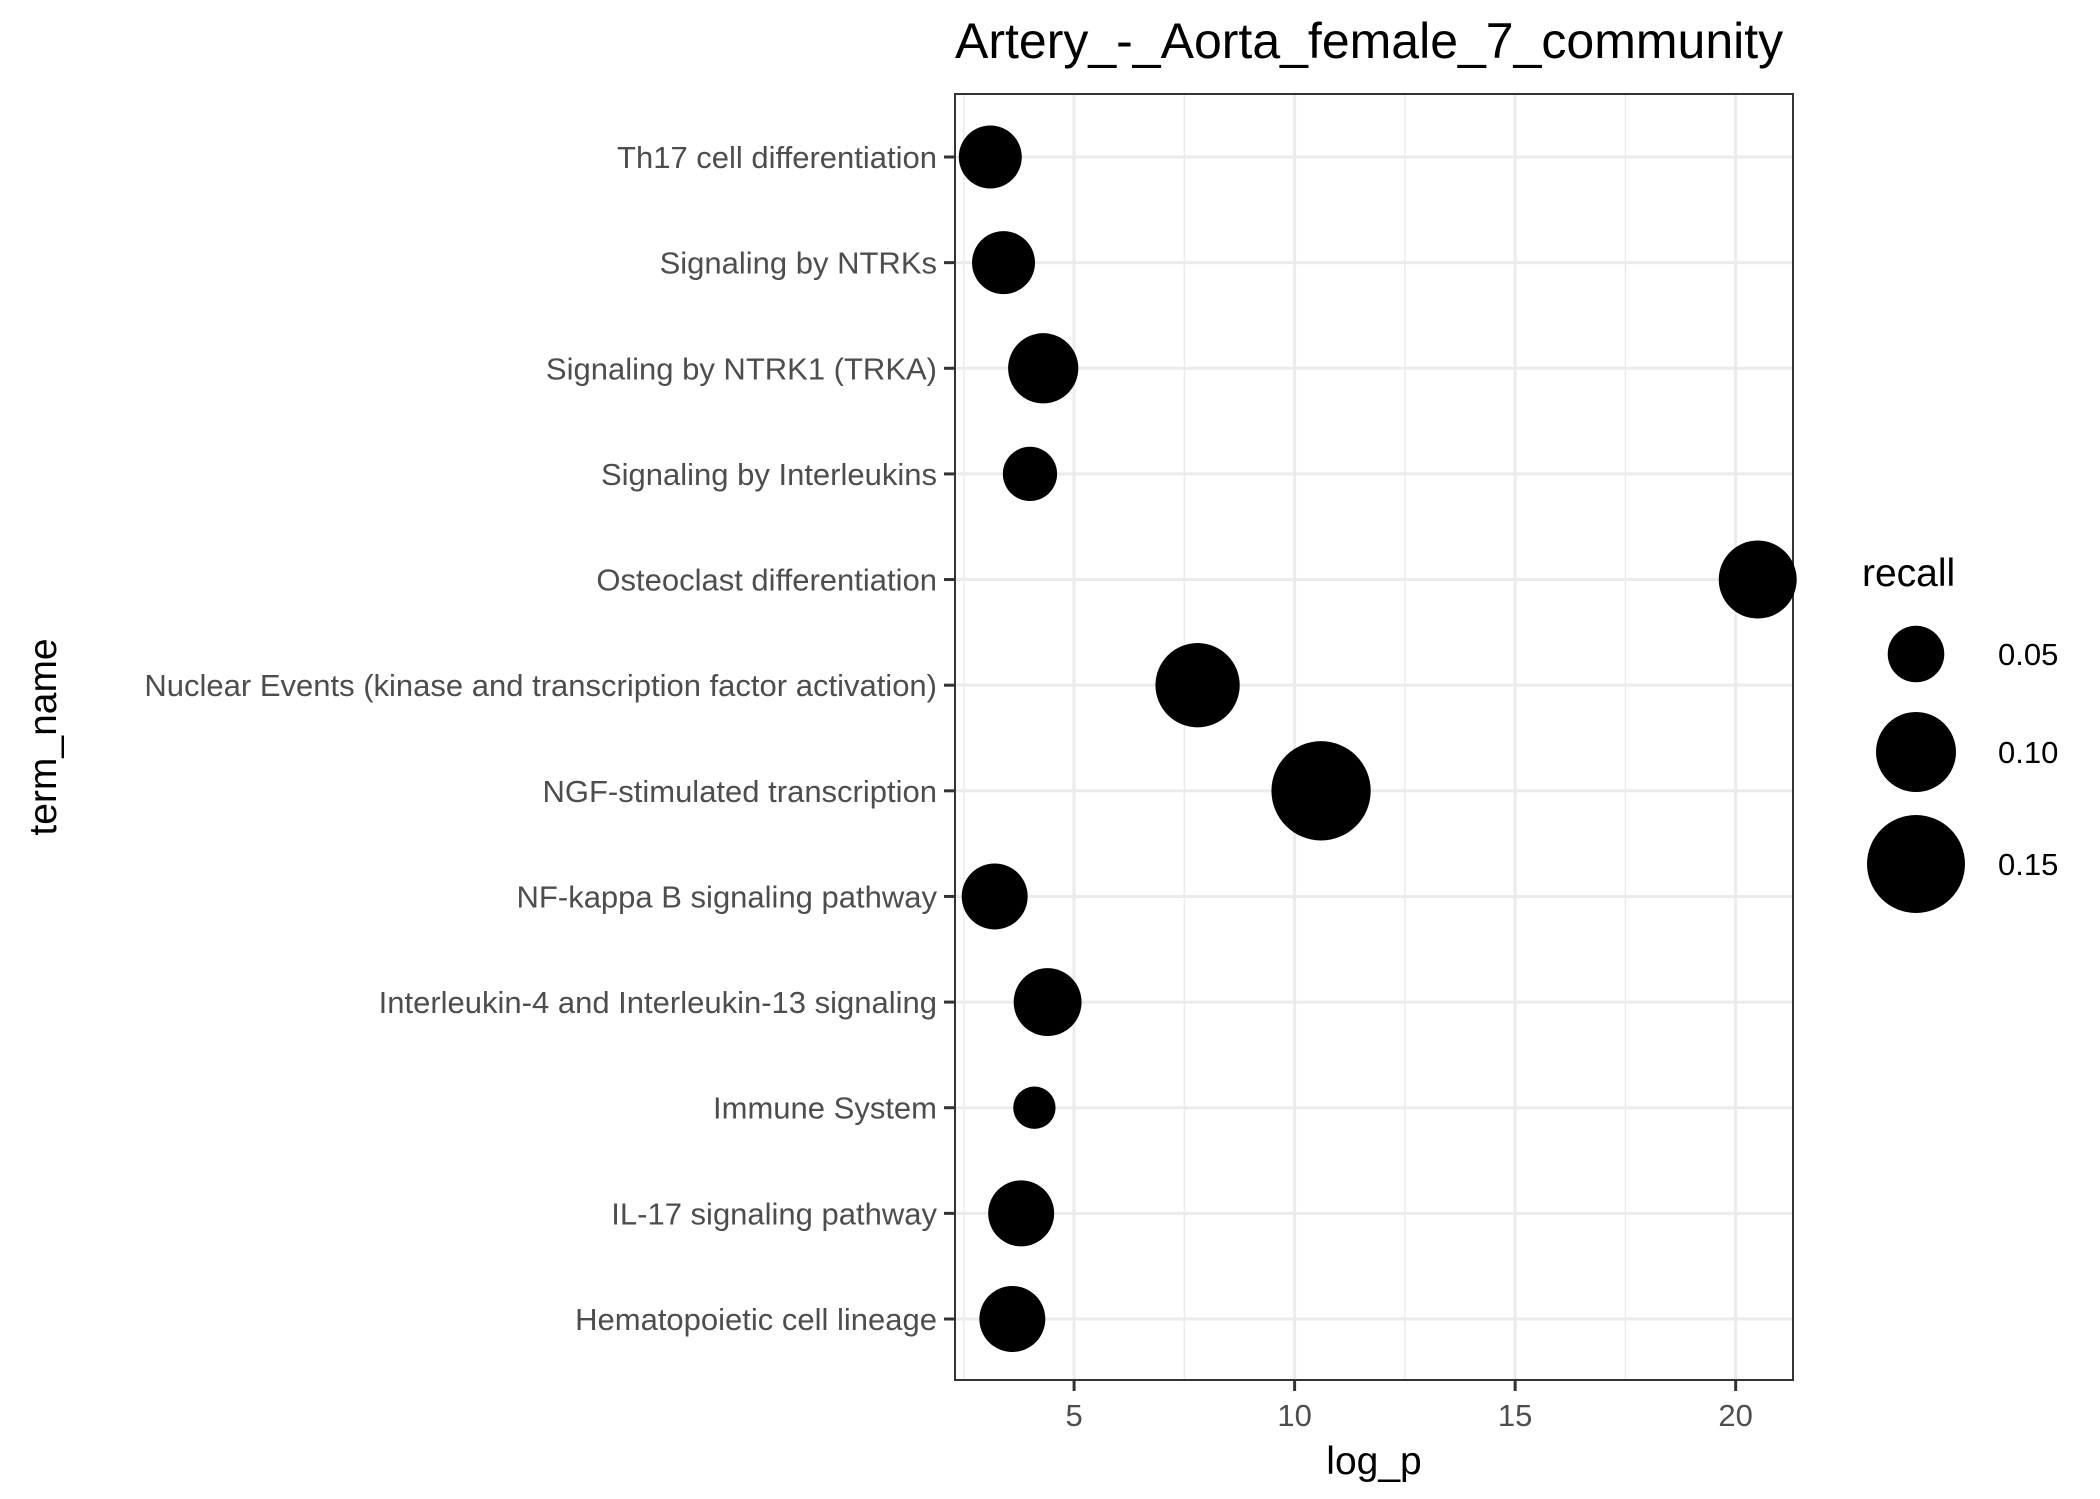  What do you see at coordinates (1908, 573) in the screenshot?
I see `legend-title: recall` at bounding box center [1908, 573].